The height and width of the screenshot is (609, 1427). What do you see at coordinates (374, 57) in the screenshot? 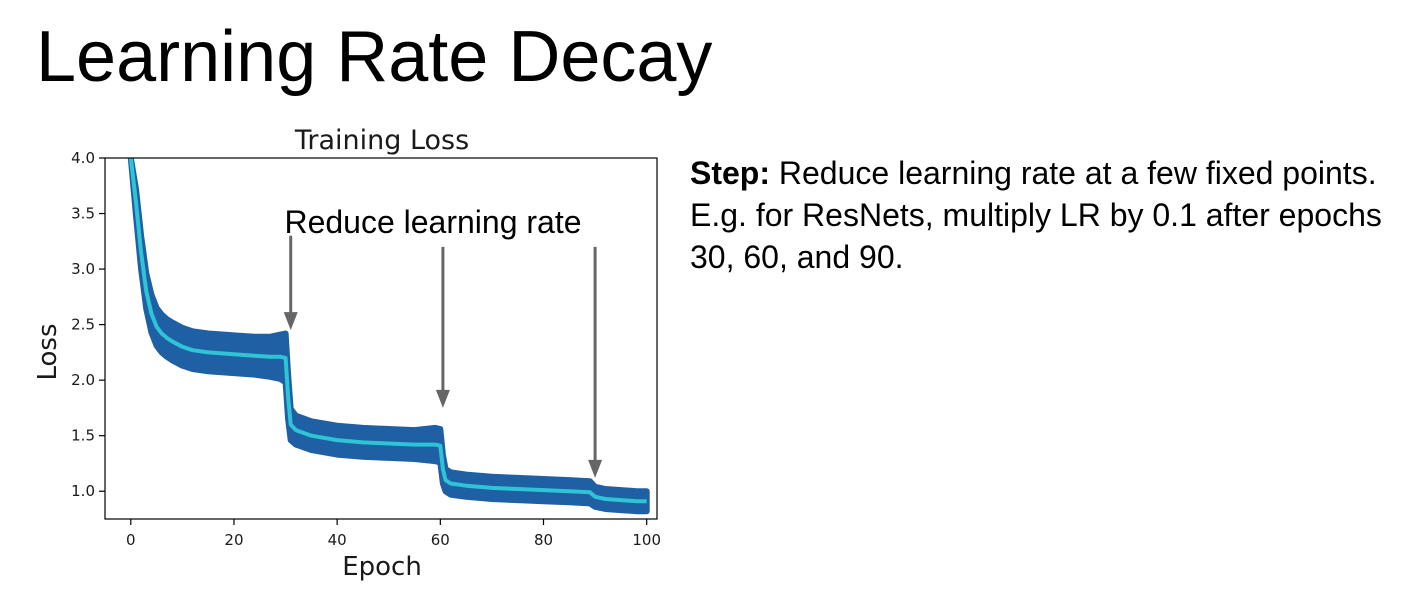
I see `slide-title: Learning Rate Decay` at bounding box center [374, 57].